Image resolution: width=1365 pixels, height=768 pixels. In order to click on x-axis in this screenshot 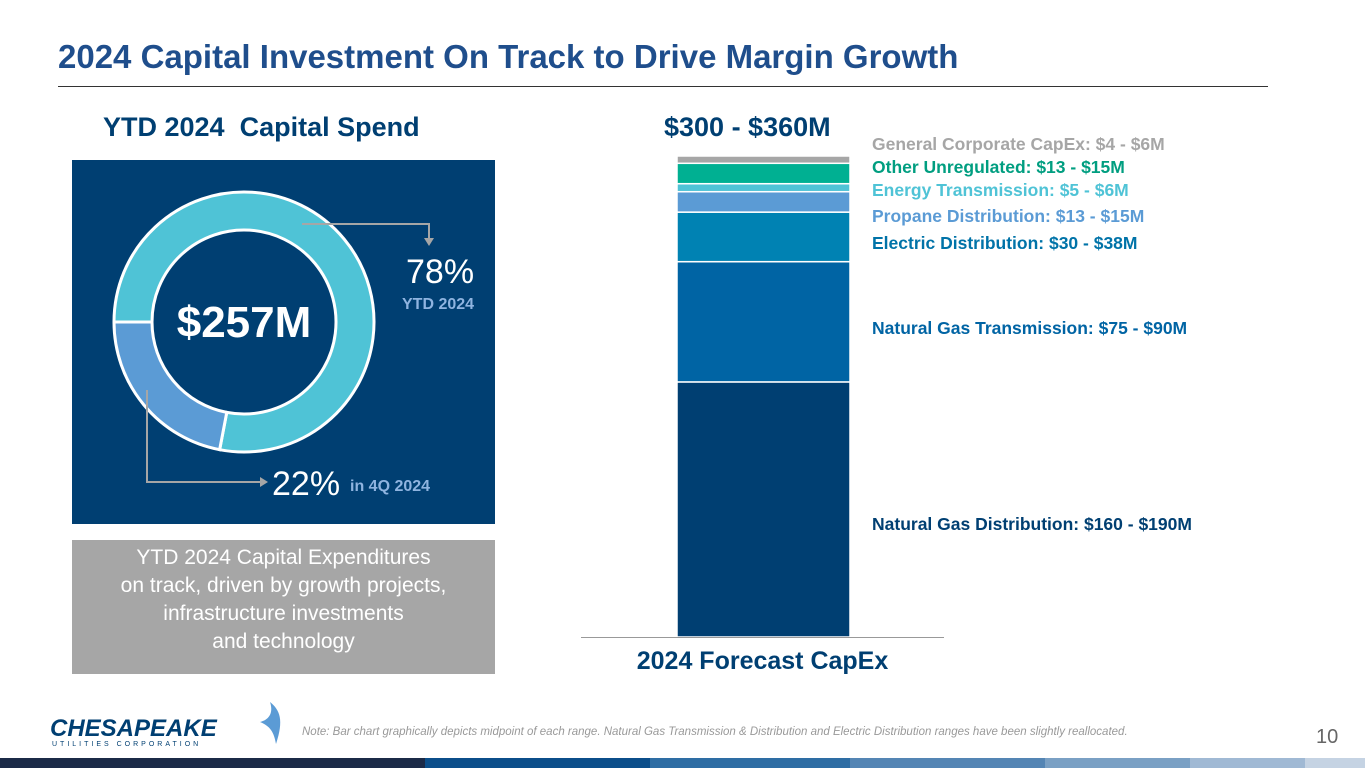, I will do `click(762, 637)`.